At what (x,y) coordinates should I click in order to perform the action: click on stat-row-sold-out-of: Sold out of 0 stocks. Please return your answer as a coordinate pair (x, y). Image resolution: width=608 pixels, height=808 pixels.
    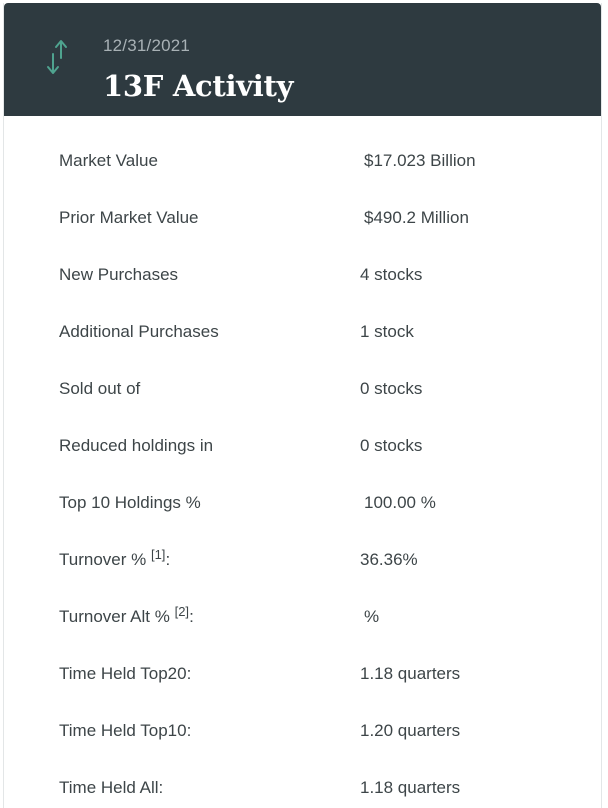
    Looking at the image, I should click on (302, 407).